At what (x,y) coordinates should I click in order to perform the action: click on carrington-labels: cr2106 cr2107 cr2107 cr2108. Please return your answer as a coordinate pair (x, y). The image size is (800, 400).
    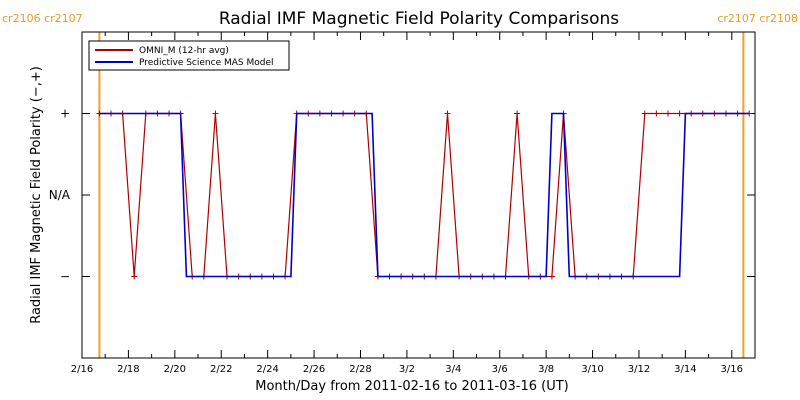
    Looking at the image, I should click on (400, 18).